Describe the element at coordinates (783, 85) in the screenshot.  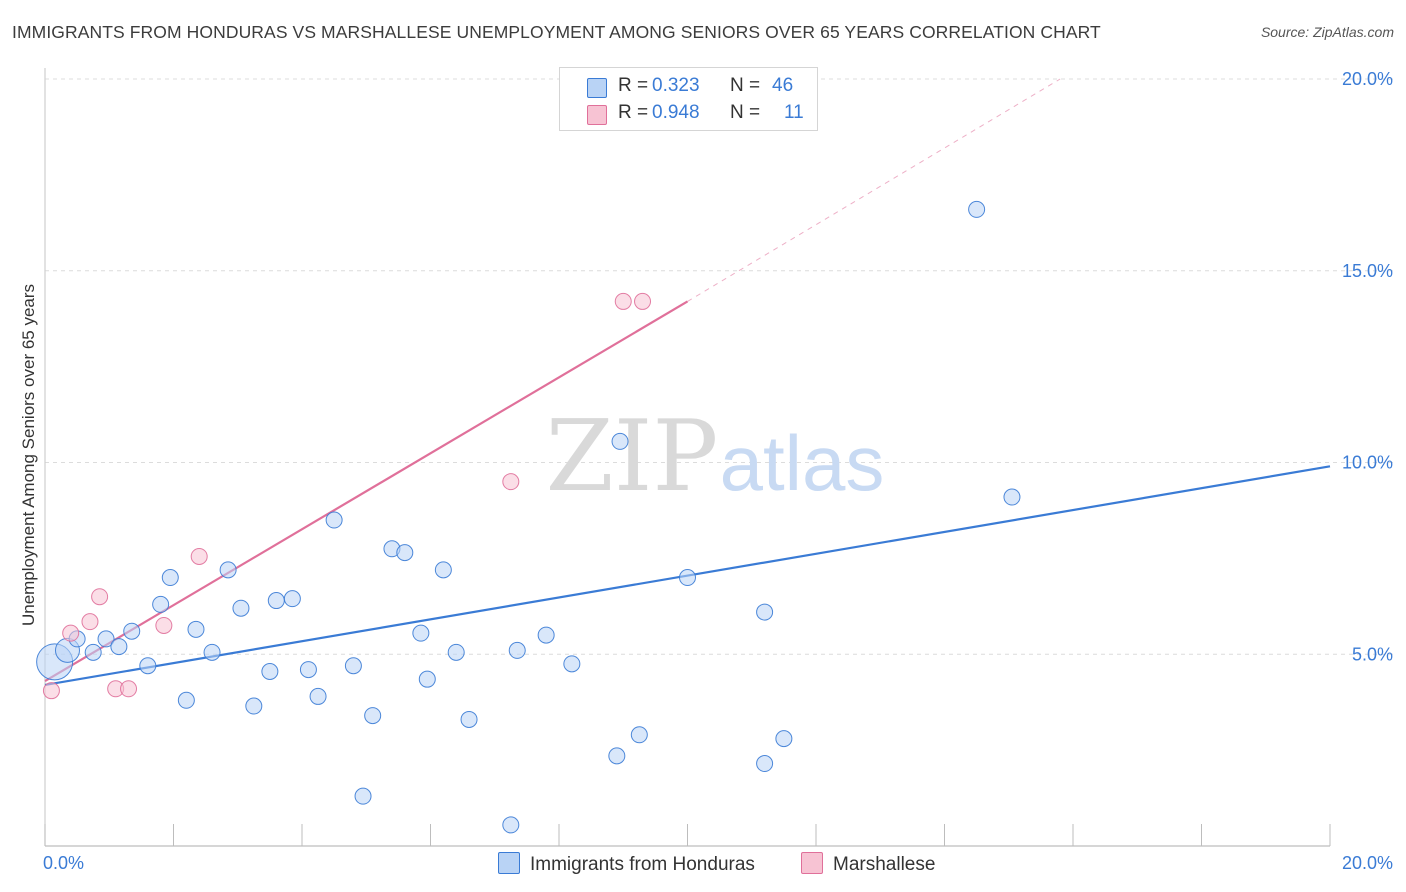
I see `n-value: 46` at that location.